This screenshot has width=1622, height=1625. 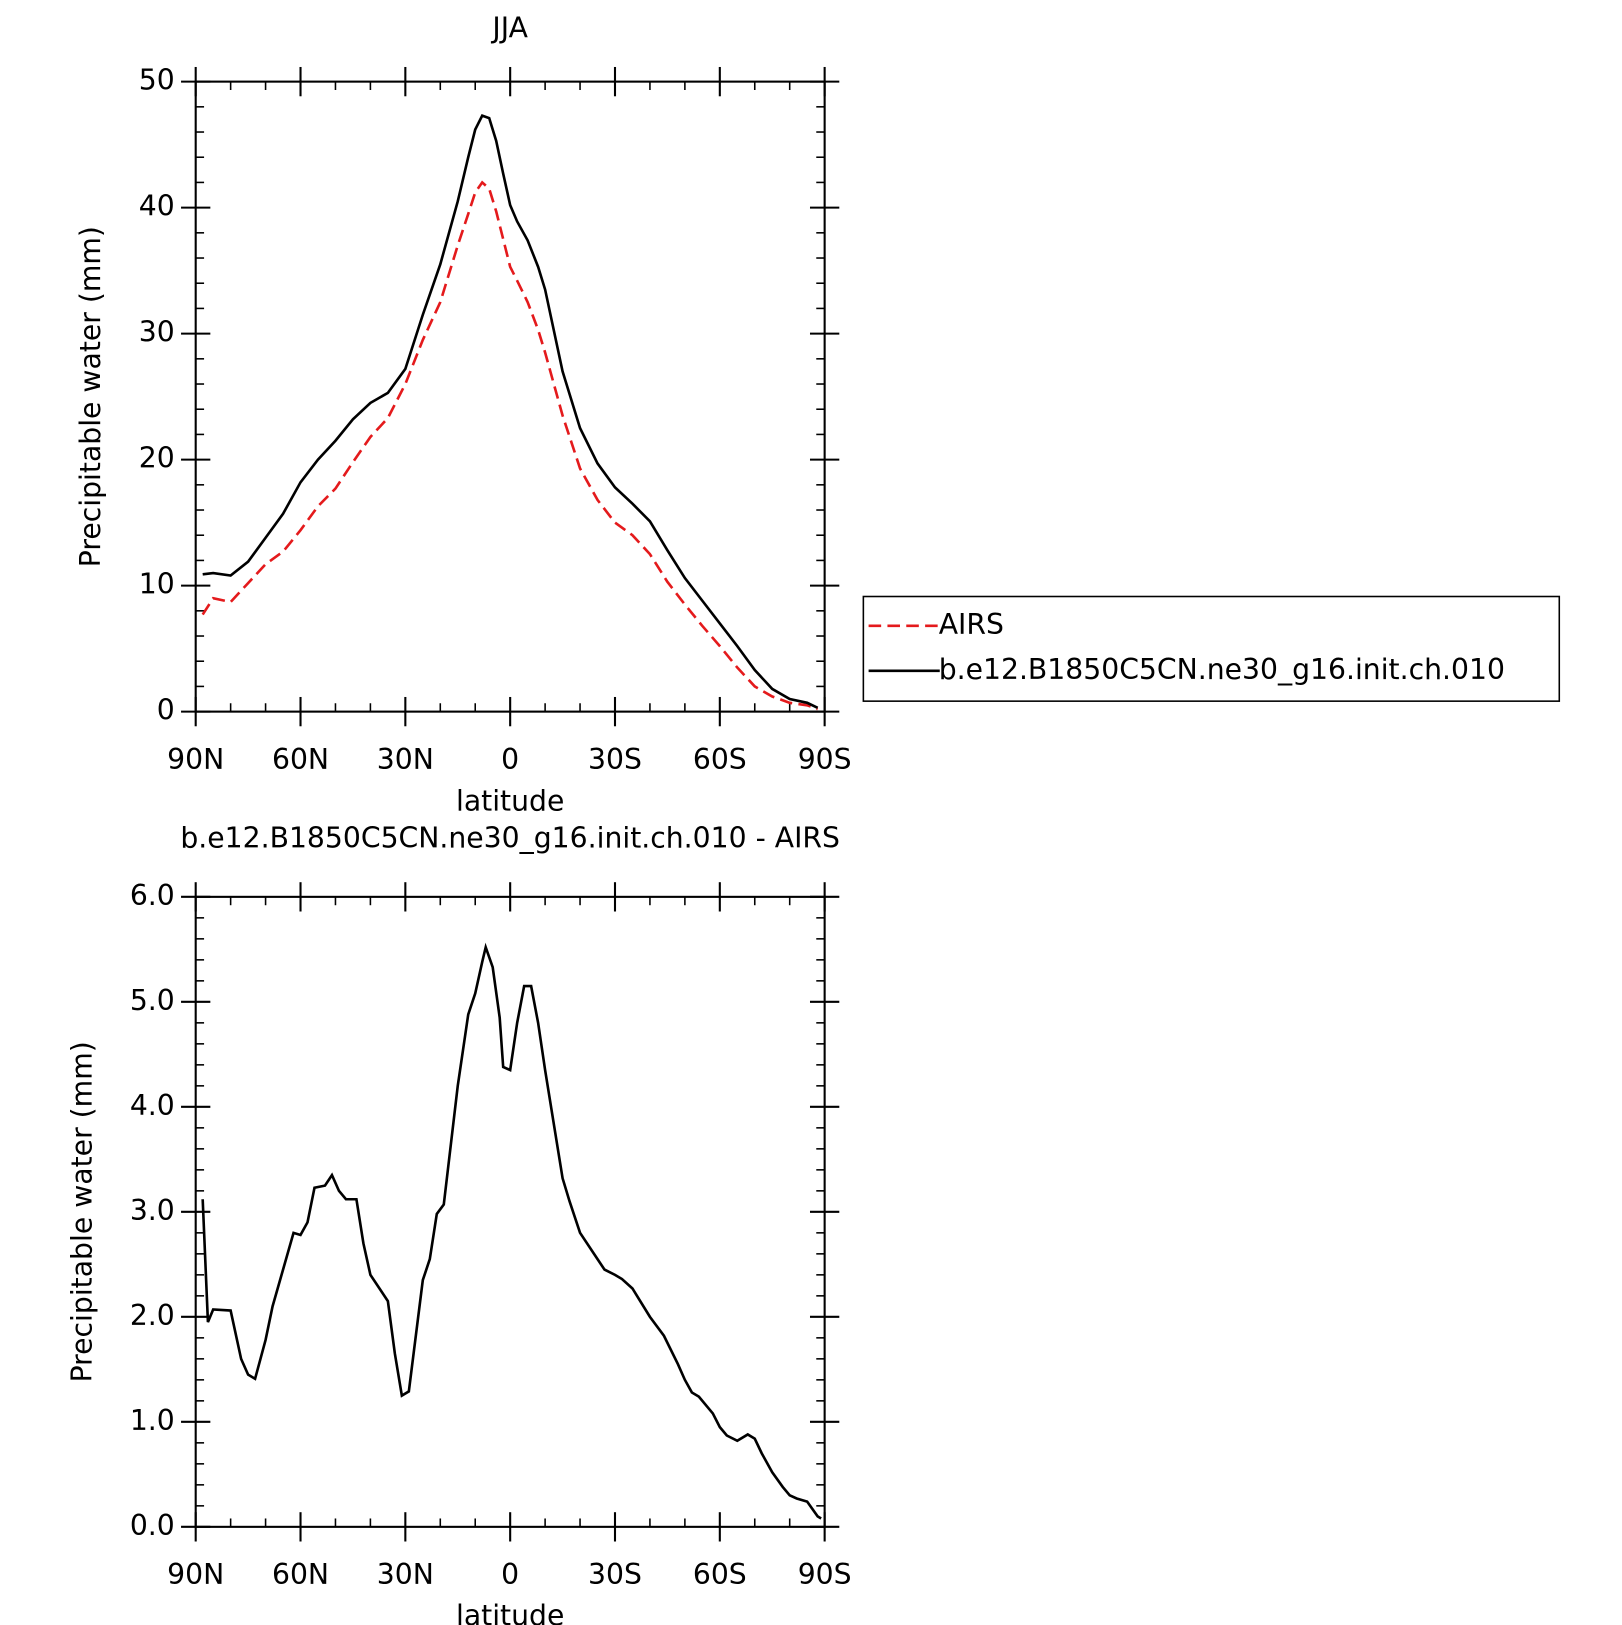 What do you see at coordinates (152, 1210) in the screenshot?
I see `y-tick-label: 3.0` at bounding box center [152, 1210].